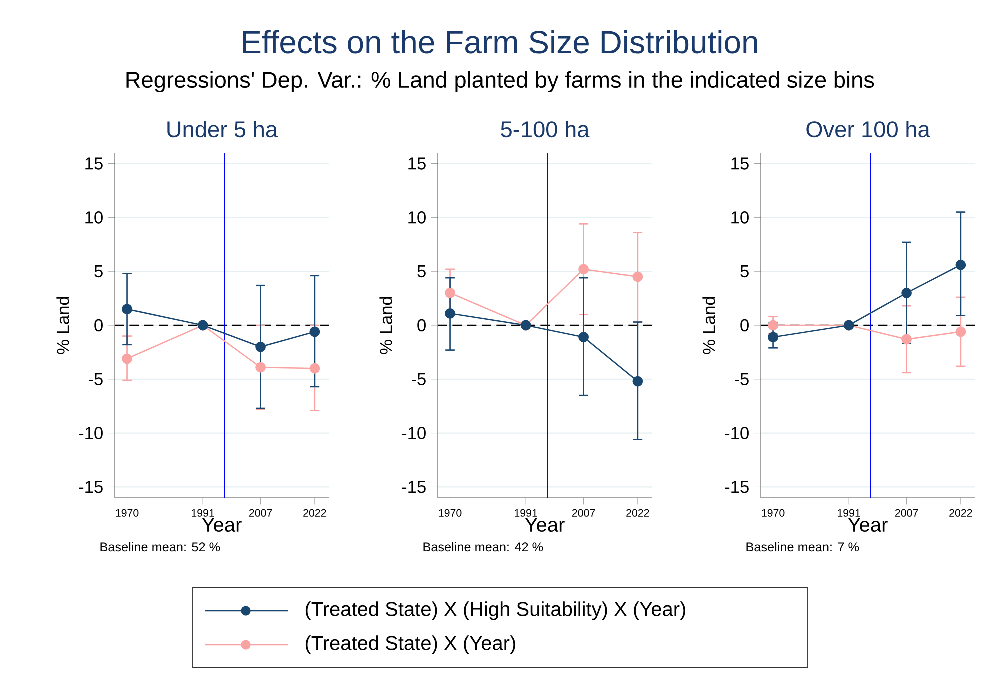 Image resolution: width=1000 pixels, height=679 pixels. What do you see at coordinates (500, 42) in the screenshot?
I see `text: Effects on the Farm Size Distribution` at bounding box center [500, 42].